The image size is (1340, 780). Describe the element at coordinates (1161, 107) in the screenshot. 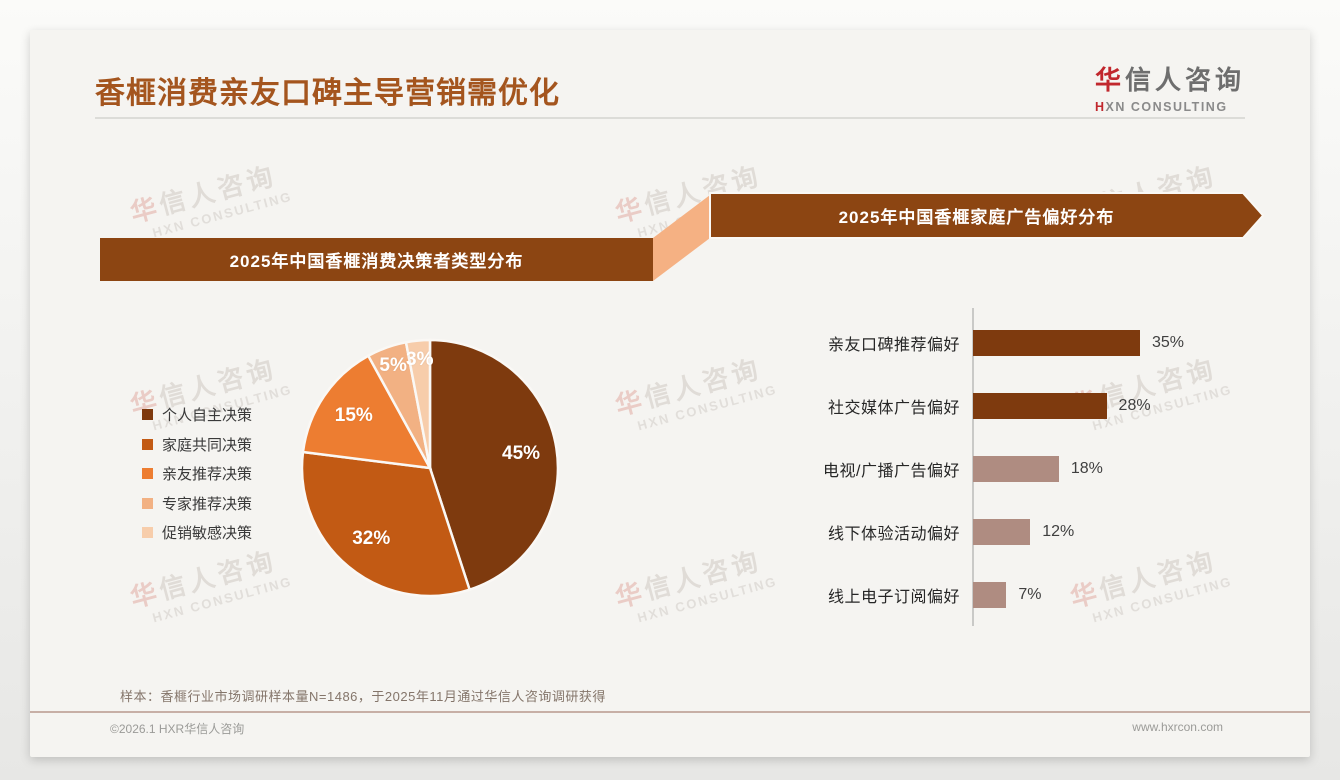

I see `logo-en-text: HXN CONSULTING` at that location.